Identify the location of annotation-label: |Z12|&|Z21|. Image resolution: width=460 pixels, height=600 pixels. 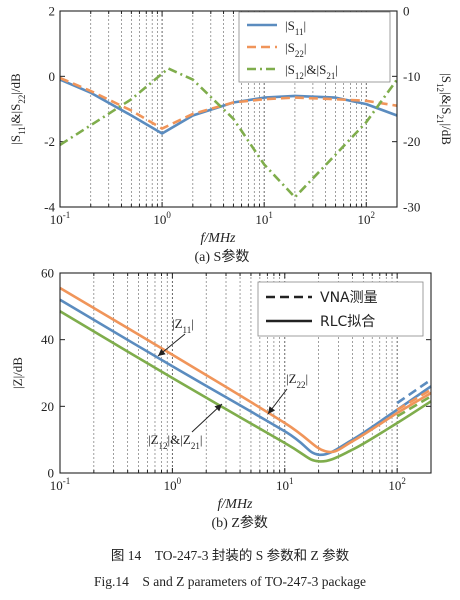
(175, 441).